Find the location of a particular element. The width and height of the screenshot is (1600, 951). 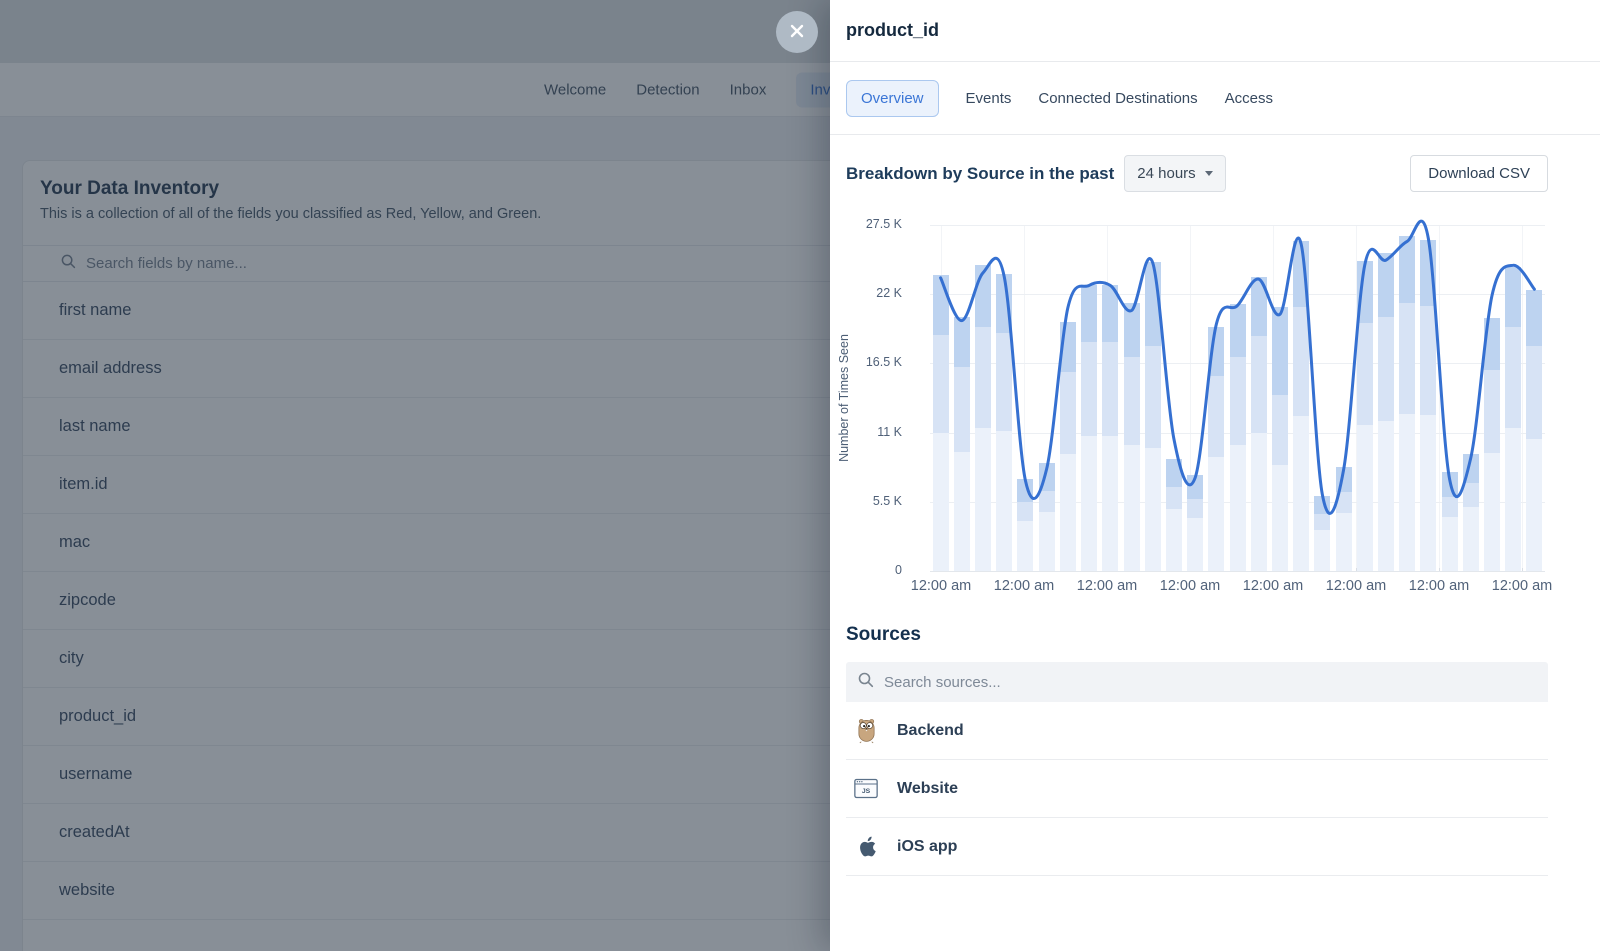

source-list: Backend JS Website iOS app is located at coordinates (1197, 789).